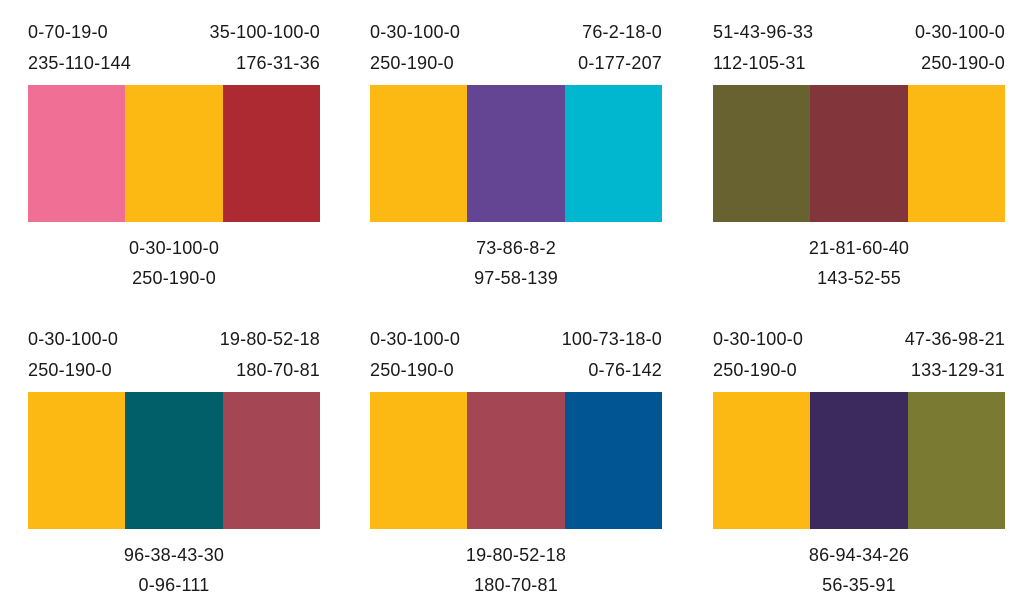  Describe the element at coordinates (859, 555) in the screenshot. I see `bottom-cmyk: 86-94-34-26` at that location.